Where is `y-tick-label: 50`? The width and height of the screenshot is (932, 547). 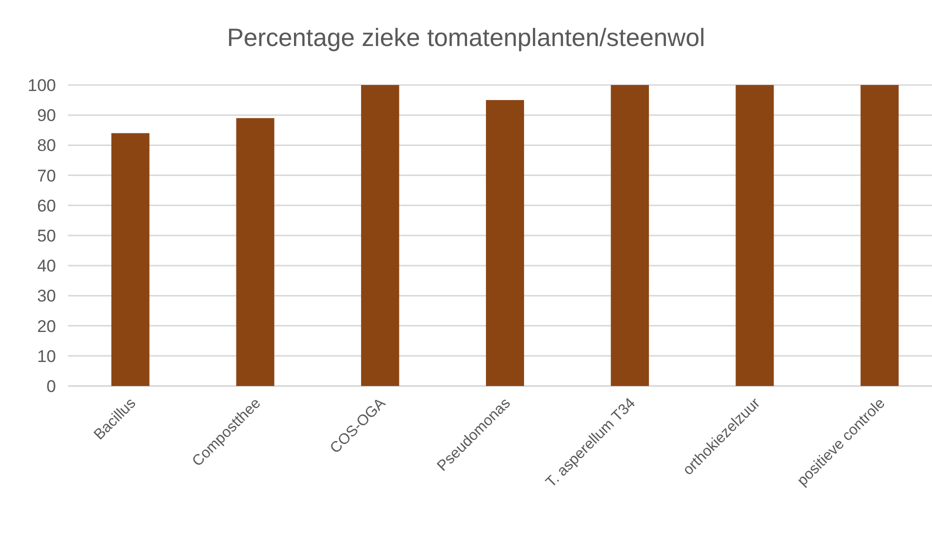
y-tick-label: 50 is located at coordinates (46, 236).